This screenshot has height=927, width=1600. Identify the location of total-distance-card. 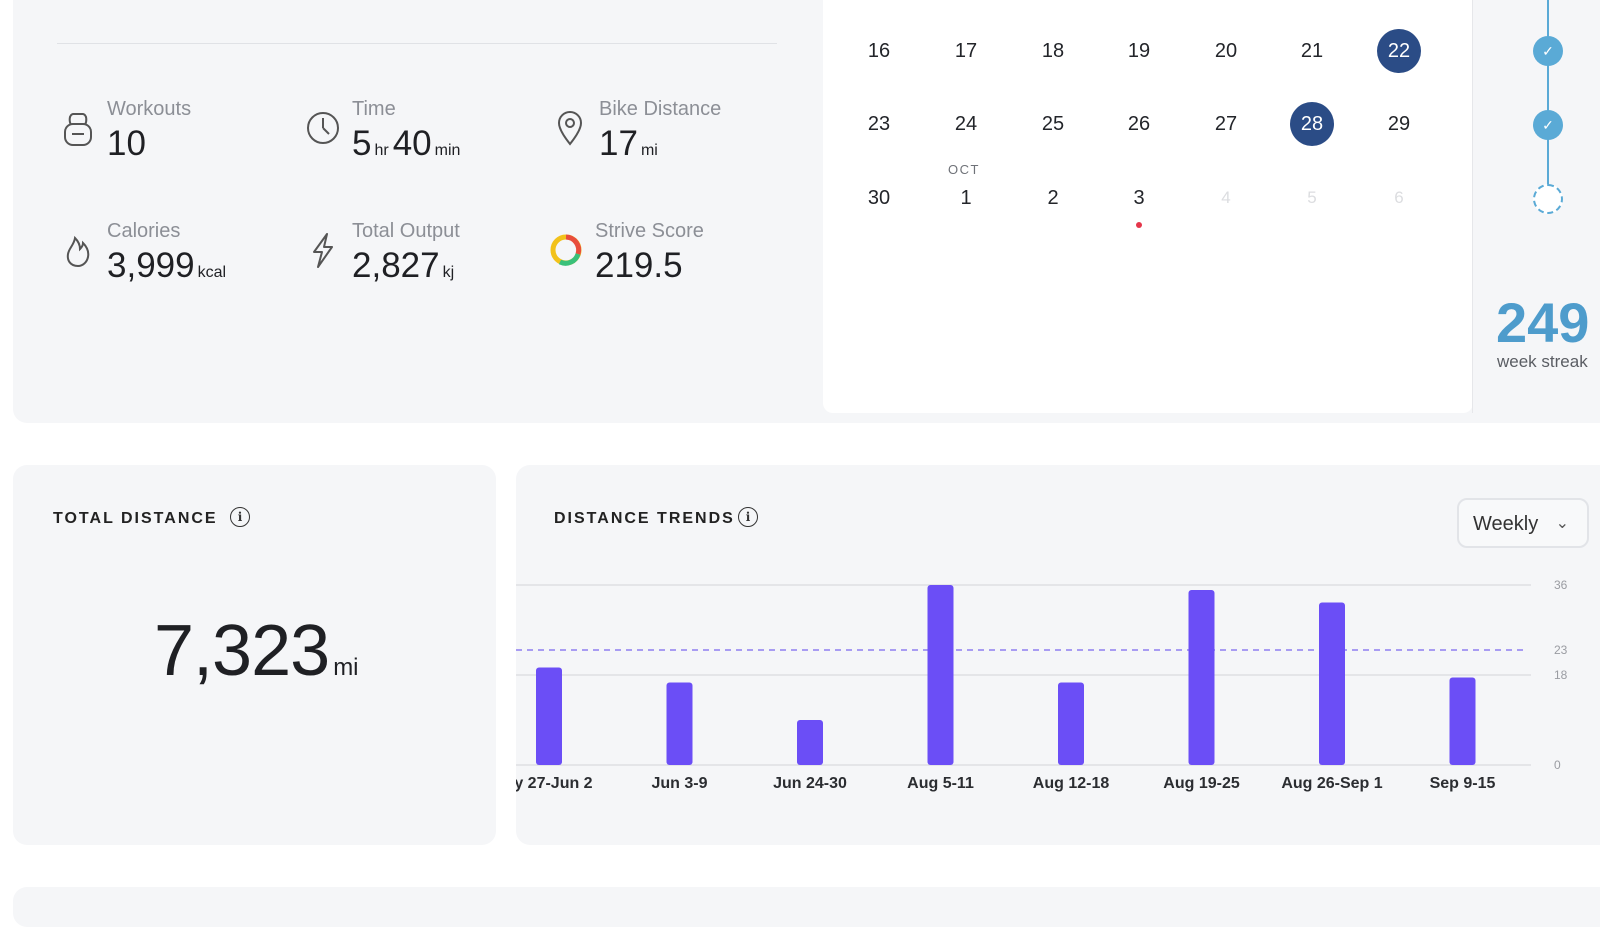
(254, 655).